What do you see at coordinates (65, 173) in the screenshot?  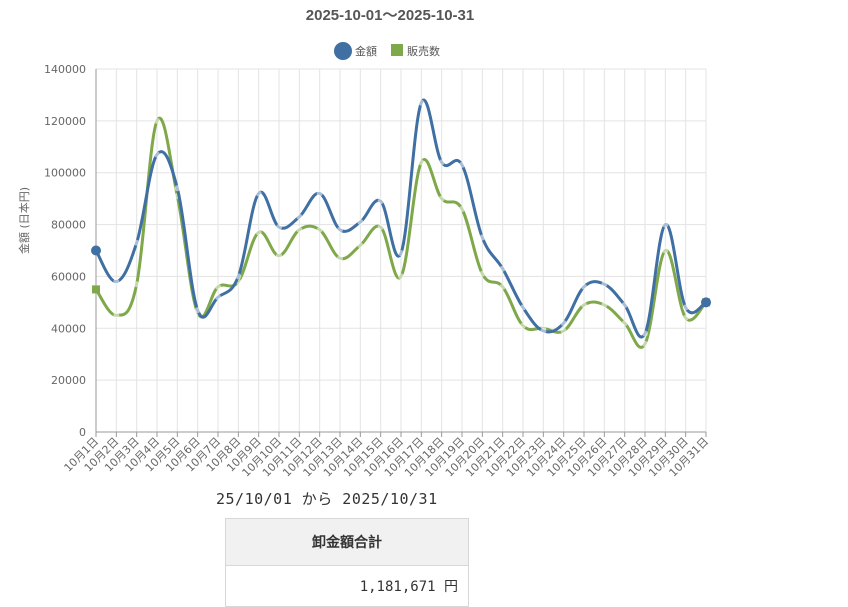 I see `y-tick-label: 100000` at bounding box center [65, 173].